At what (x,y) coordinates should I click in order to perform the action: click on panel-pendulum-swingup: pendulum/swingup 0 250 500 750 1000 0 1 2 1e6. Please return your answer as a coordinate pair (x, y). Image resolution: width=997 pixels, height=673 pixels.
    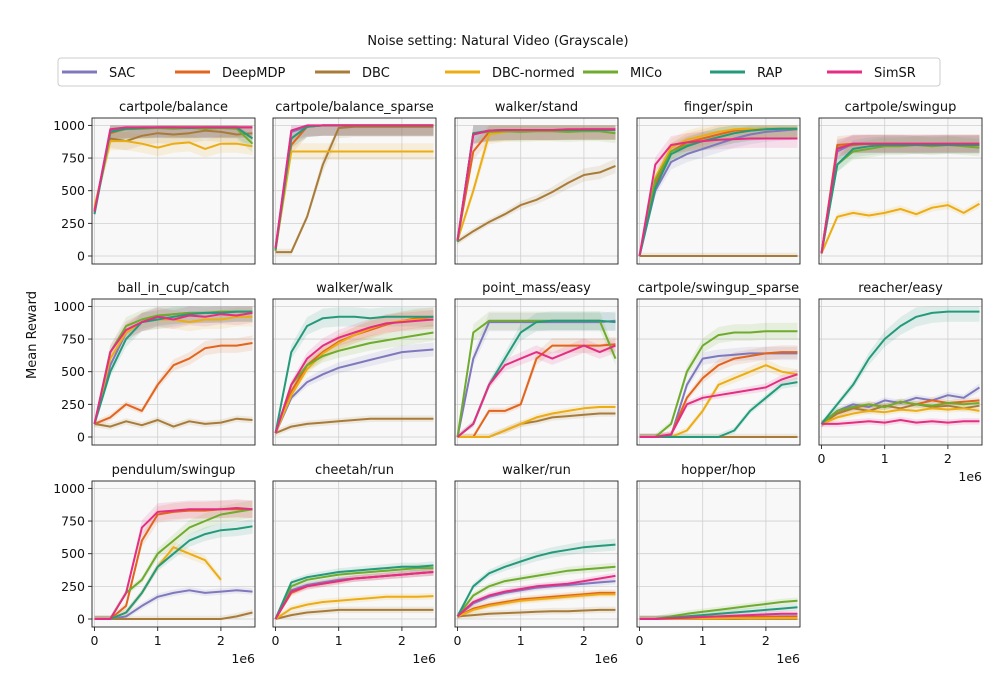
    Looking at the image, I should click on (154, 564).